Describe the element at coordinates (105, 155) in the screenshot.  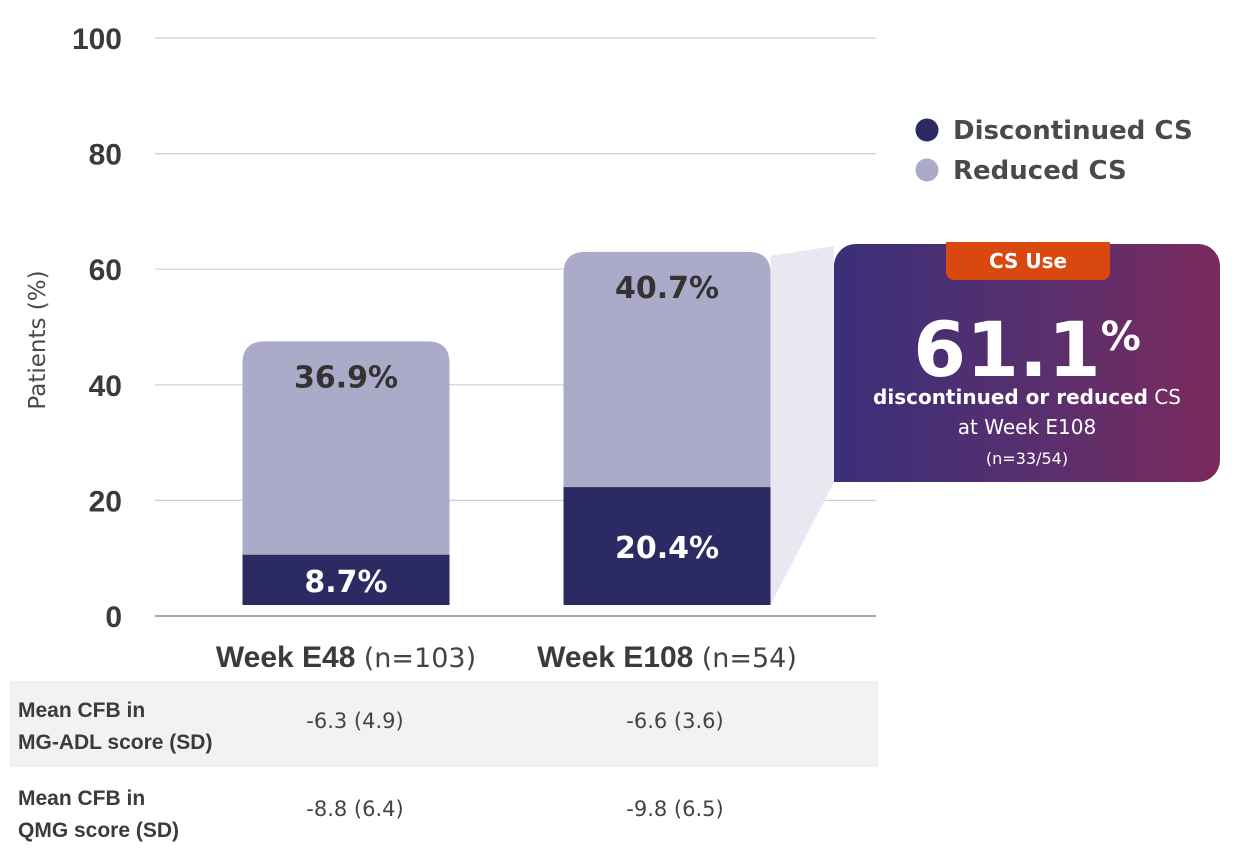
I see `y-tick-label: 80` at that location.